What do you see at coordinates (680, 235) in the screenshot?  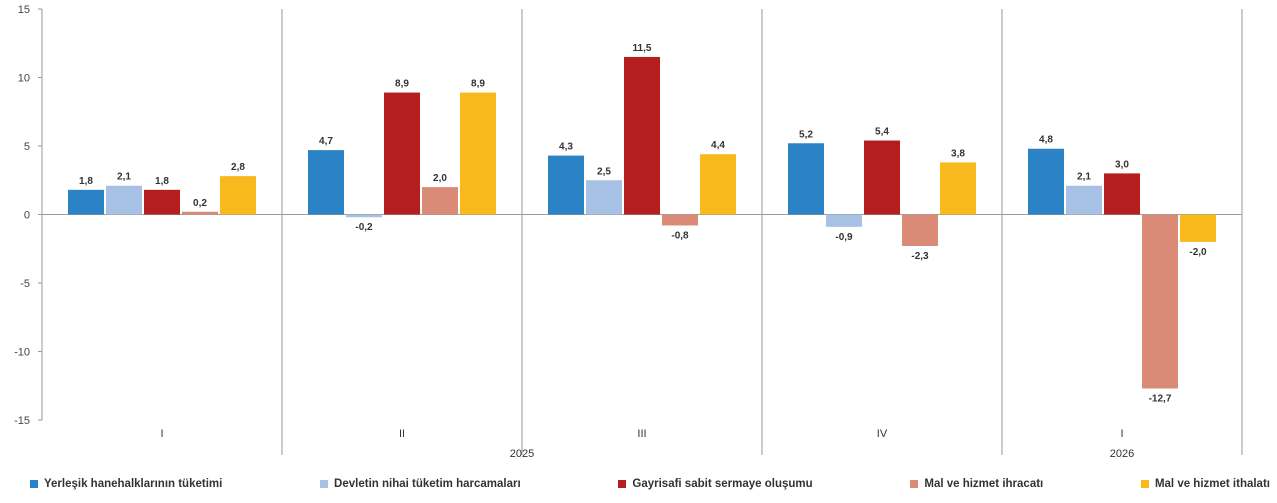 I see `data-label: -0,8` at bounding box center [680, 235].